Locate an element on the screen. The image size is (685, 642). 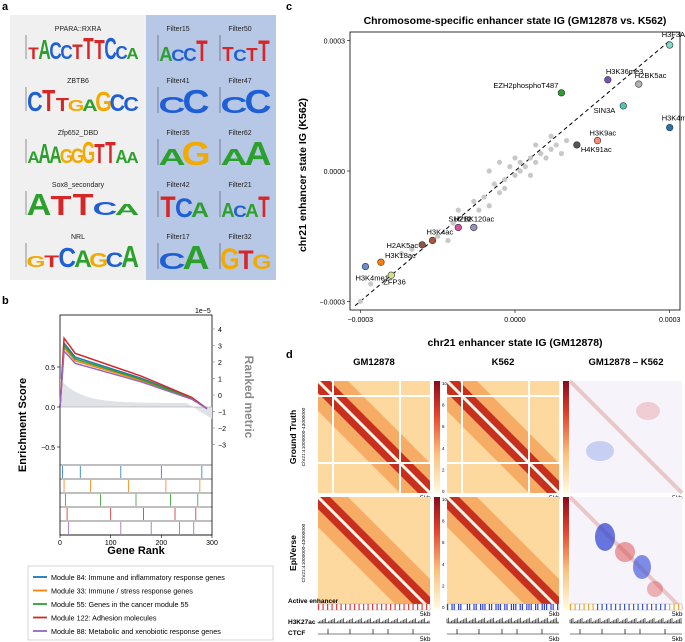
c-ylabel: chr21 enhancer state IG (K562) is located at coordinates (303, 175).